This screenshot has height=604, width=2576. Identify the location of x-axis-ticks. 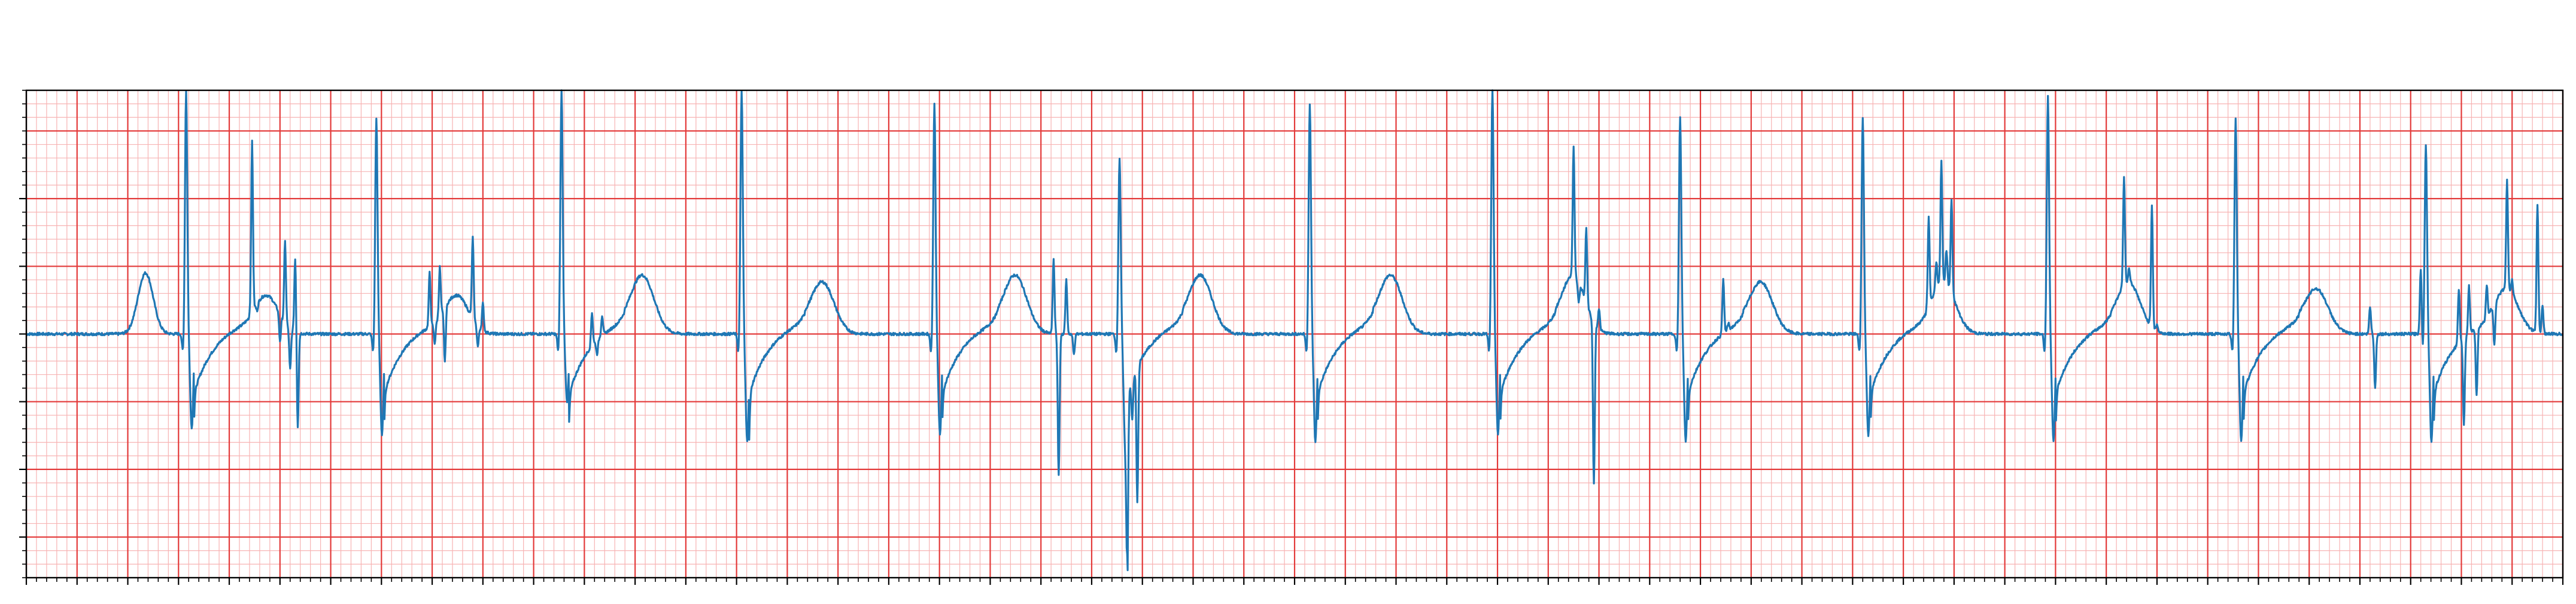
(1294, 581).